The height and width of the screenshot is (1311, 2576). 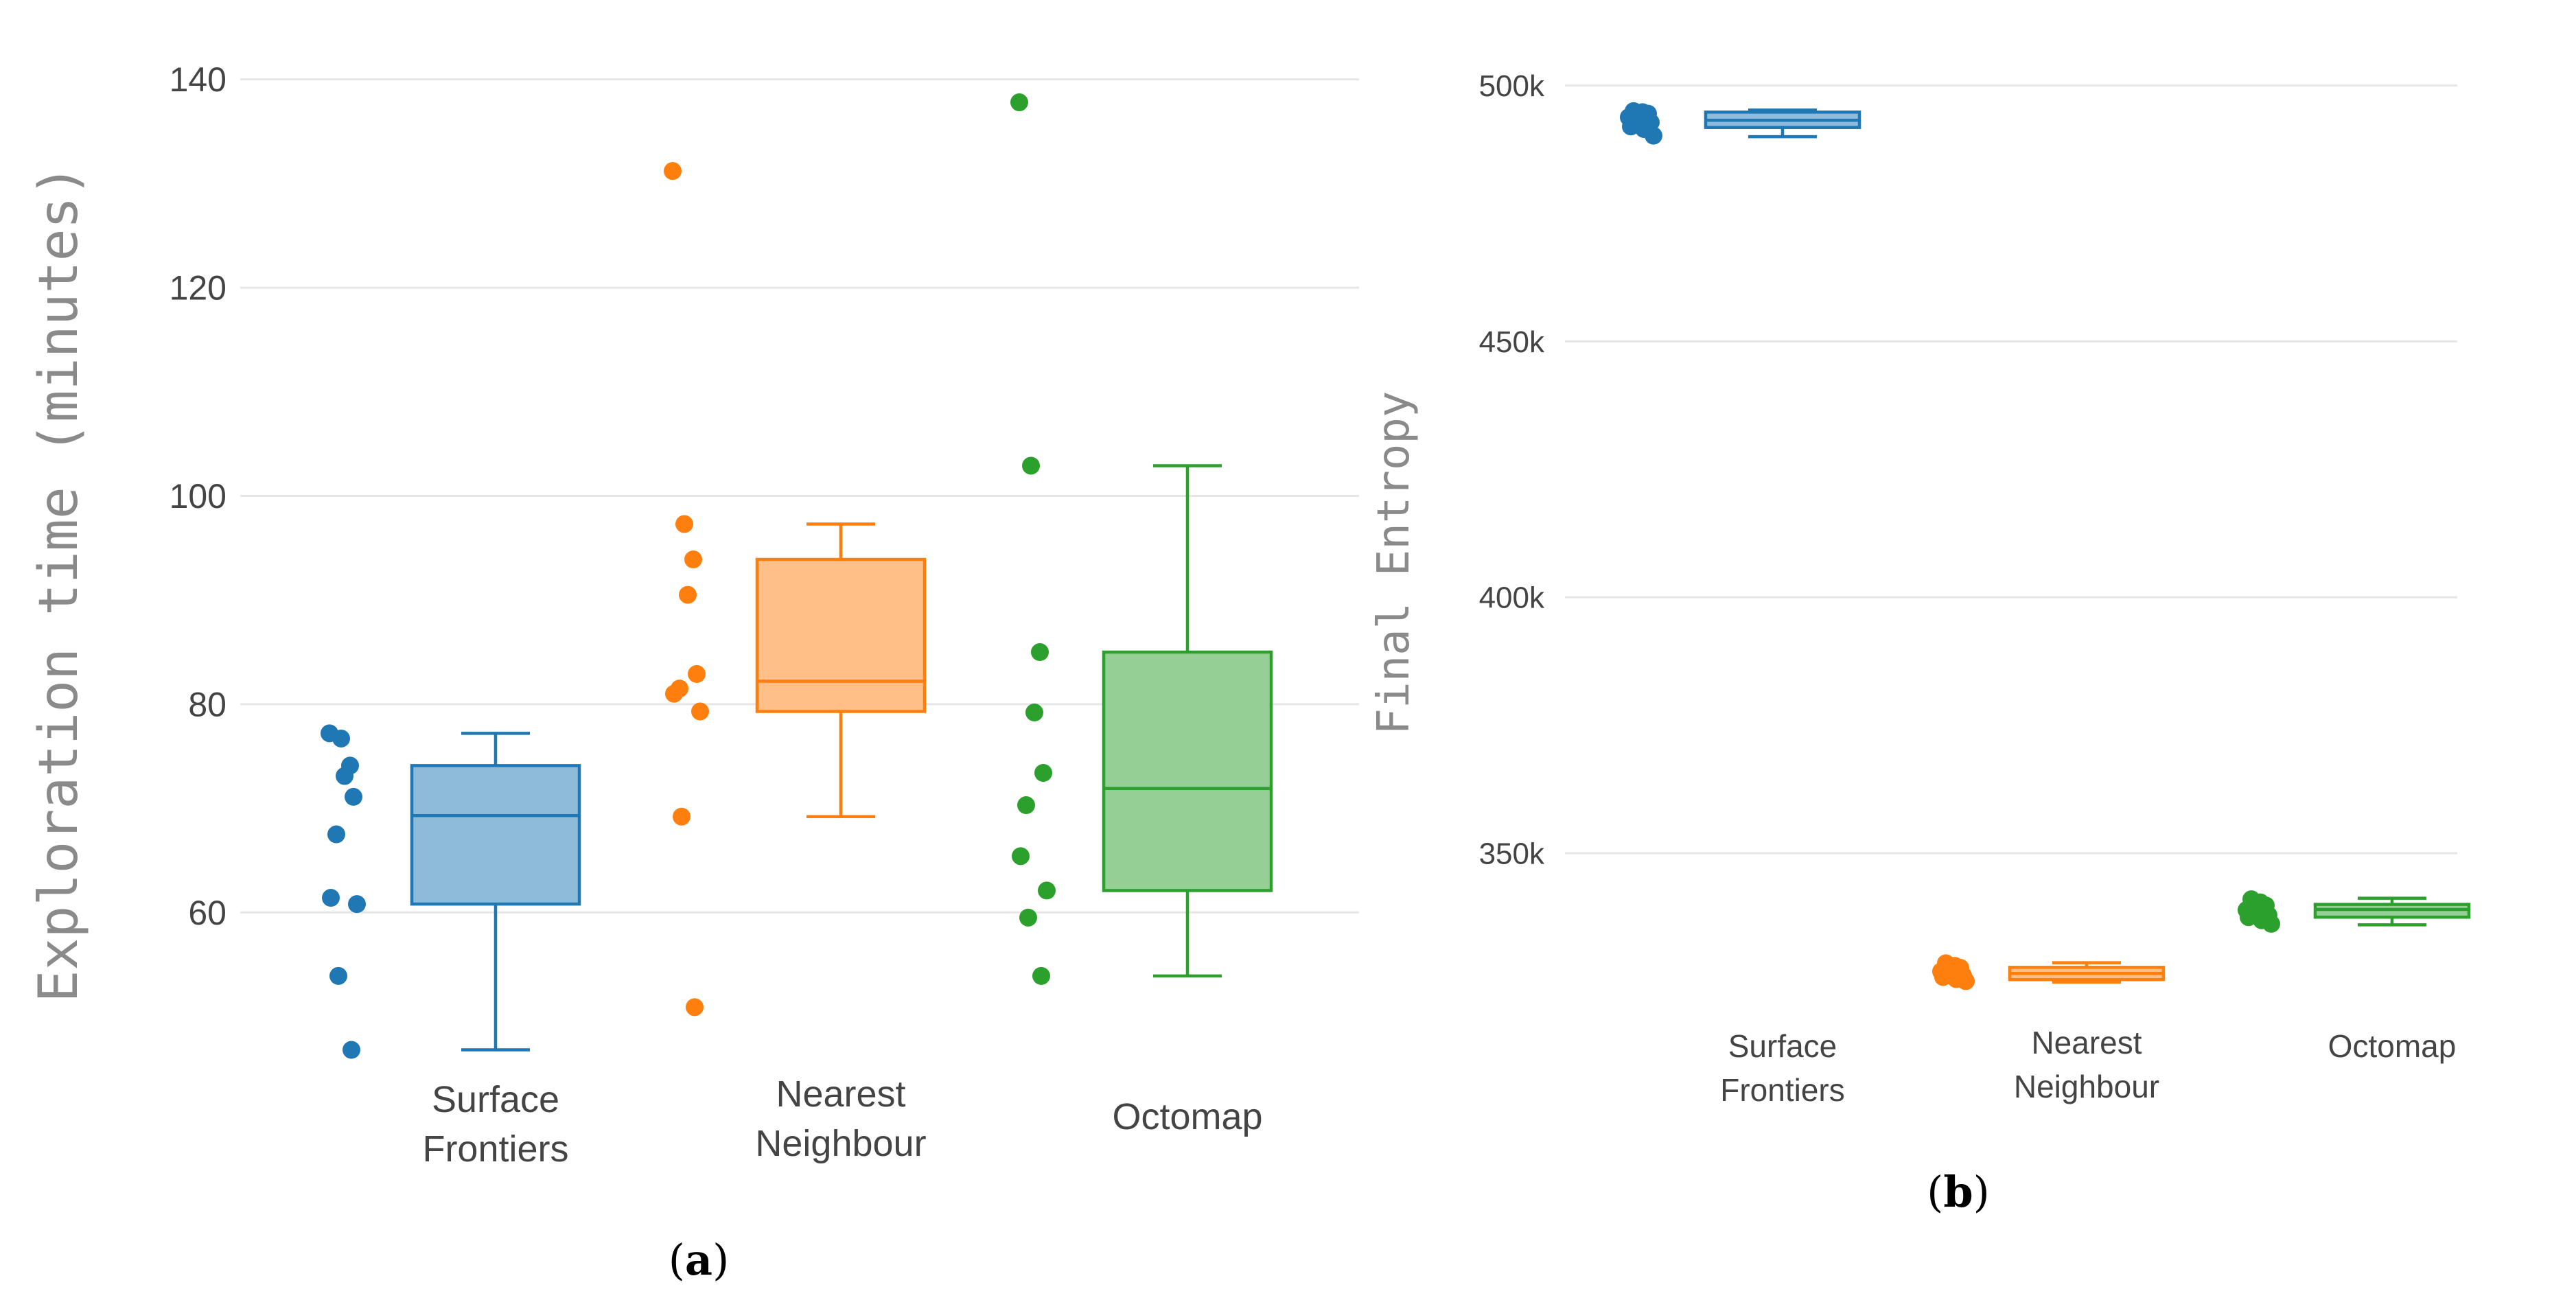 I want to click on panel-a-caption: (a), so click(x=699, y=1260).